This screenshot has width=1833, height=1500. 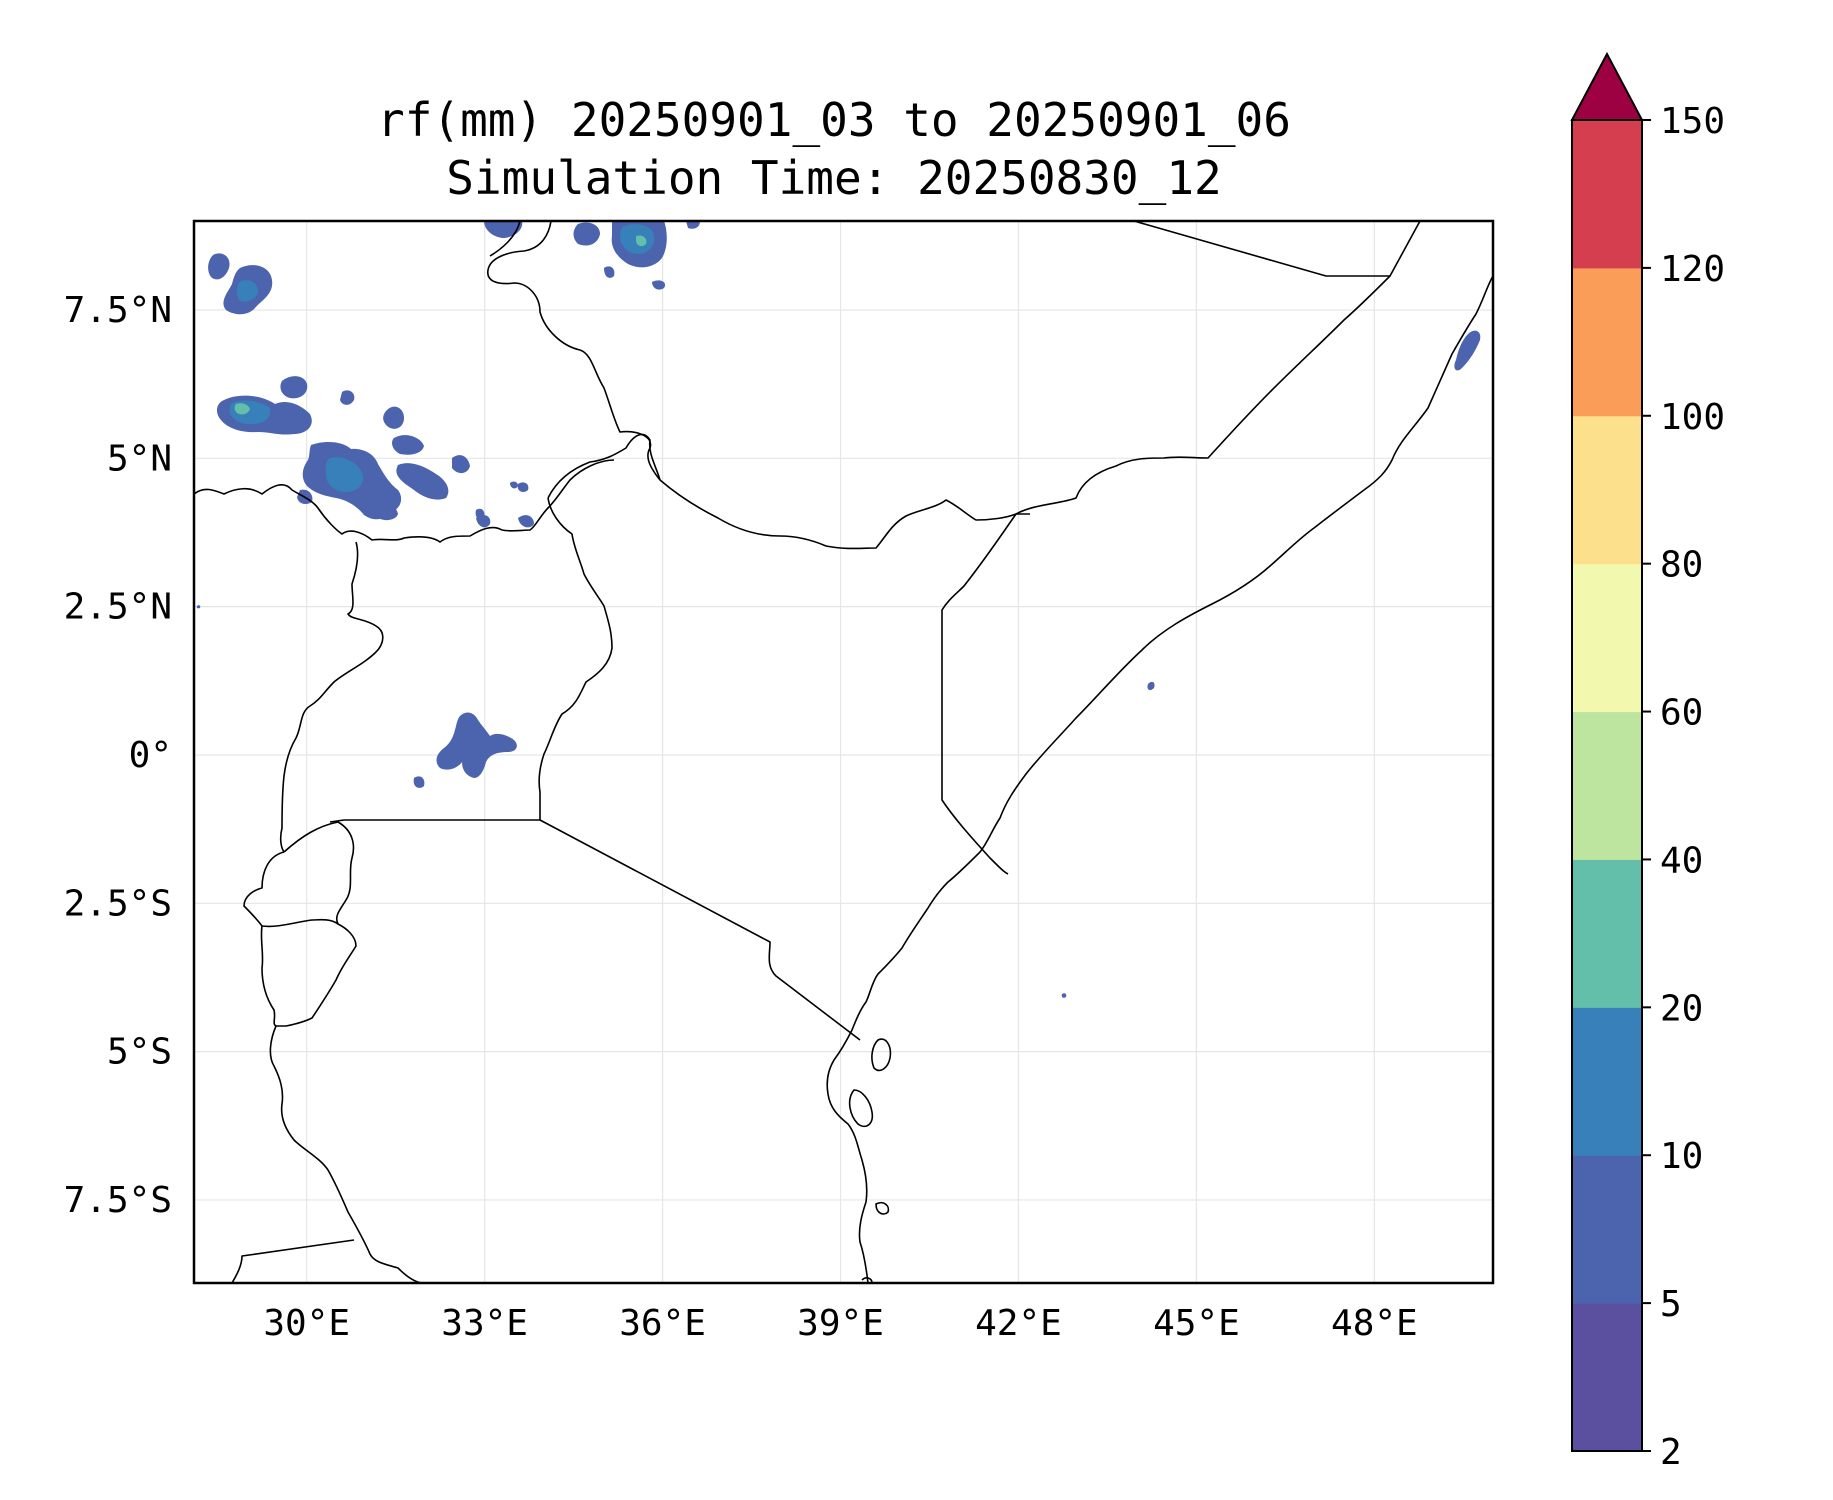 What do you see at coordinates (139, 1052) in the screenshot?
I see `lat-tick-label: 5°S` at bounding box center [139, 1052].